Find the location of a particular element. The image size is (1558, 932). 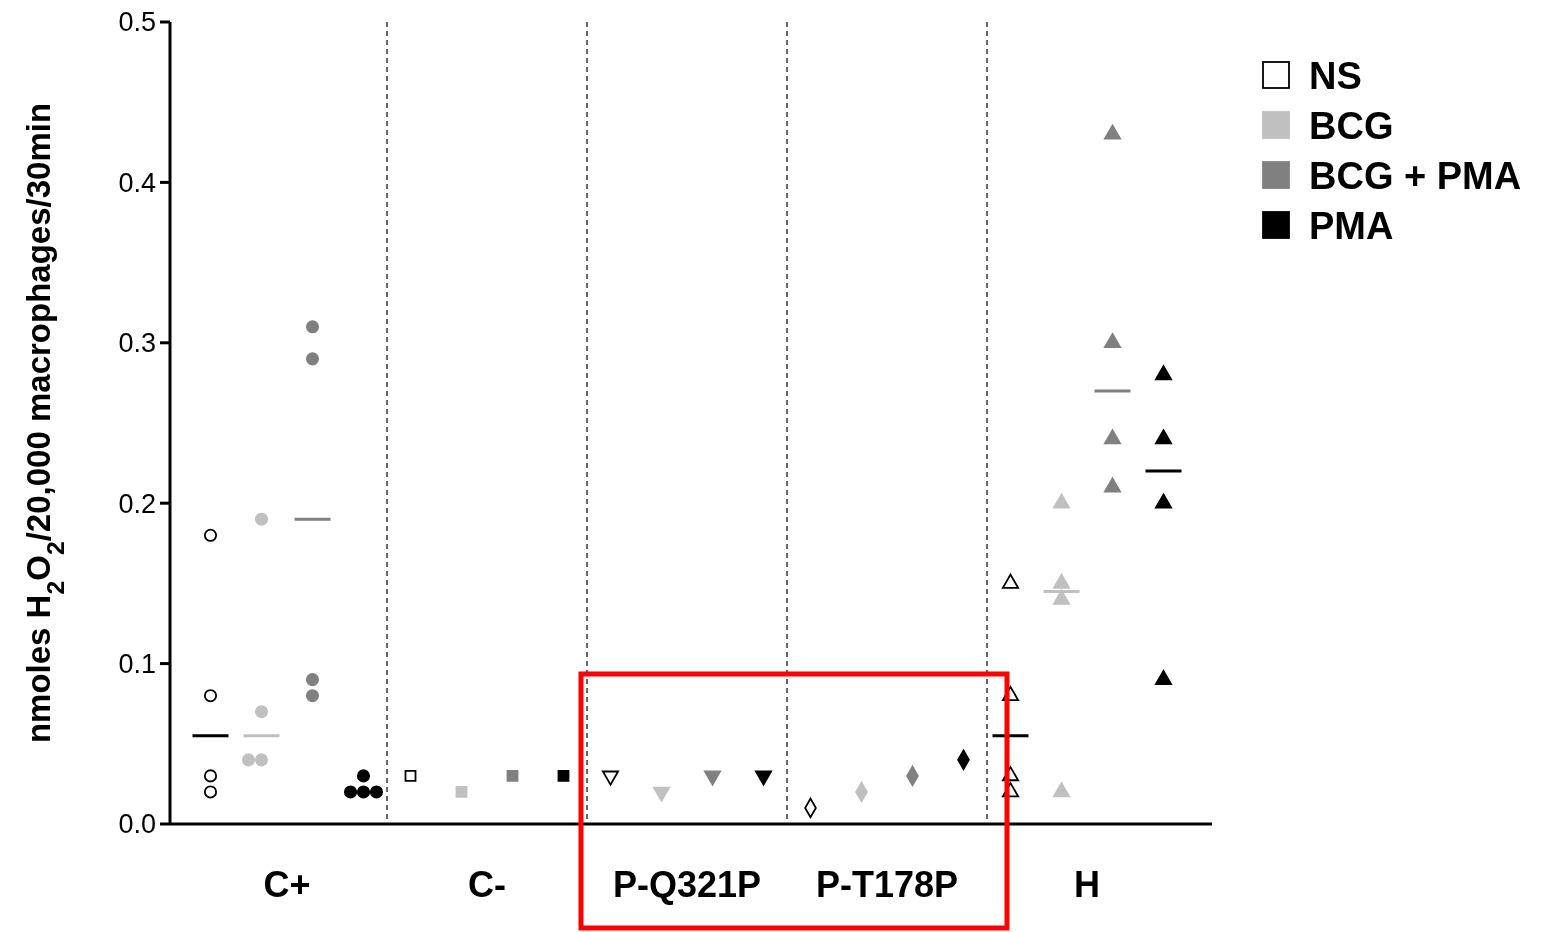

legend-label: BCG is located at coordinates (1351, 125).